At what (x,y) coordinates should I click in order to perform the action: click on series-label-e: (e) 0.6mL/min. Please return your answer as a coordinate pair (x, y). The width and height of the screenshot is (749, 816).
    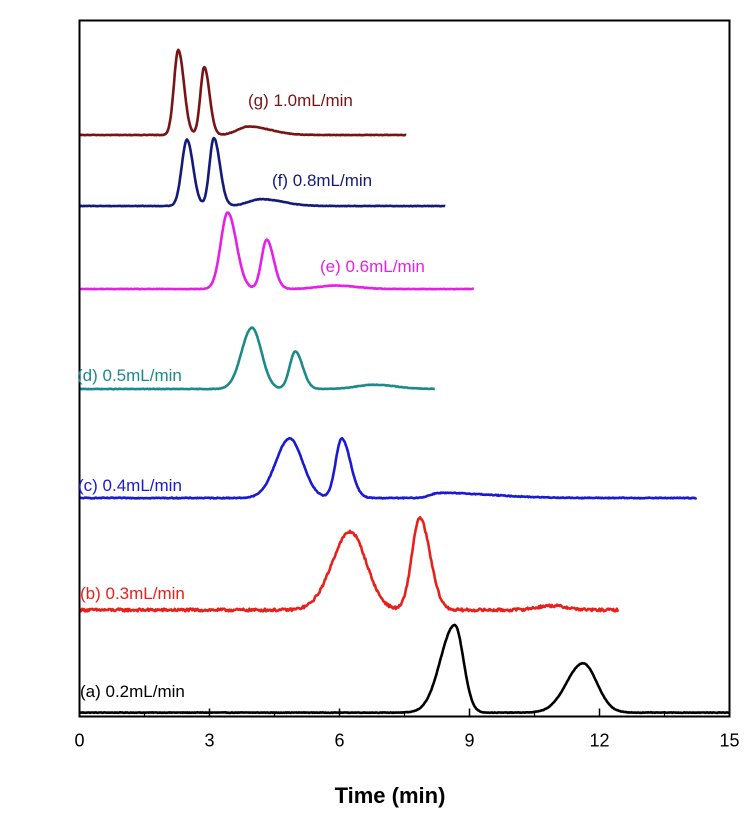
    Looking at the image, I should click on (372, 266).